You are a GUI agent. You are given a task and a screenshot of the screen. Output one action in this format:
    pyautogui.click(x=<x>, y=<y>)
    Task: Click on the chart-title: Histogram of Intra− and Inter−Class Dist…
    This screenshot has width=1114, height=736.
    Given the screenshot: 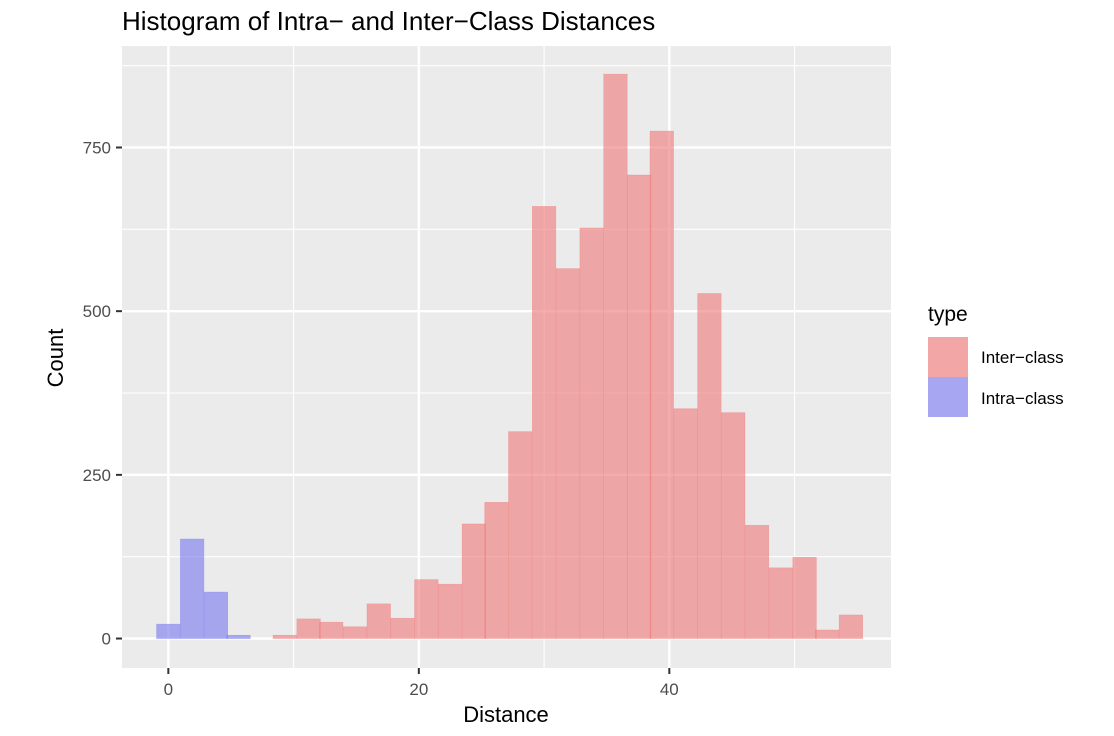 What is the action you would take?
    pyautogui.click(x=388, y=21)
    